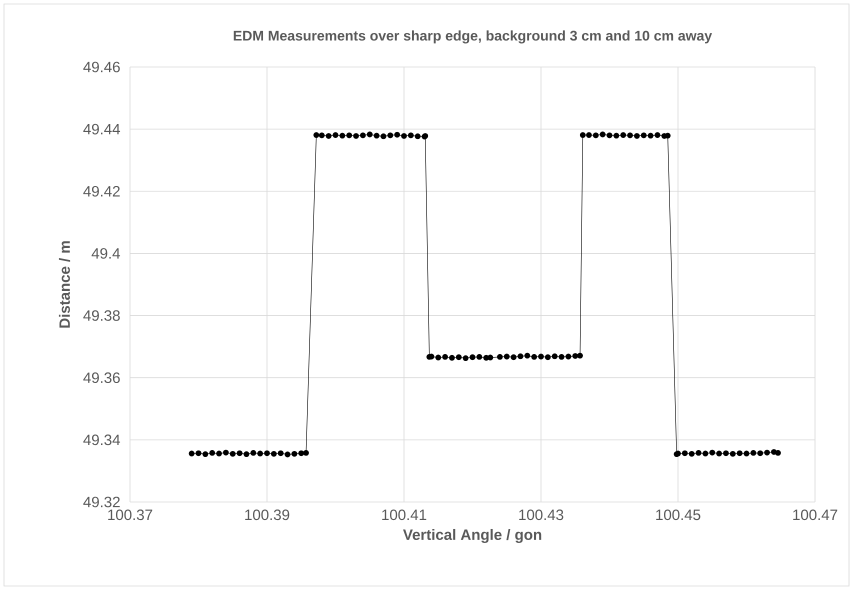 The height and width of the screenshot is (590, 853). Describe the element at coordinates (815, 515) in the screenshot. I see `x-tick-label: 100.47` at that location.